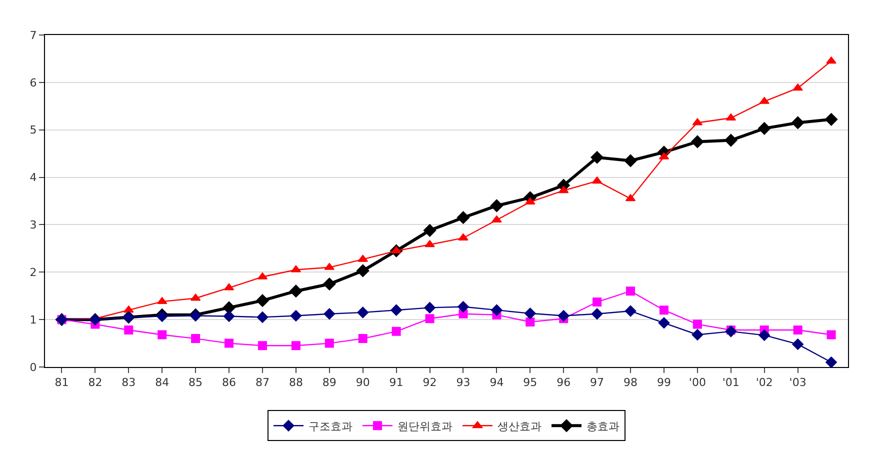  What do you see at coordinates (33, 319) in the screenshot?
I see `y-tick-label: 1` at bounding box center [33, 319].